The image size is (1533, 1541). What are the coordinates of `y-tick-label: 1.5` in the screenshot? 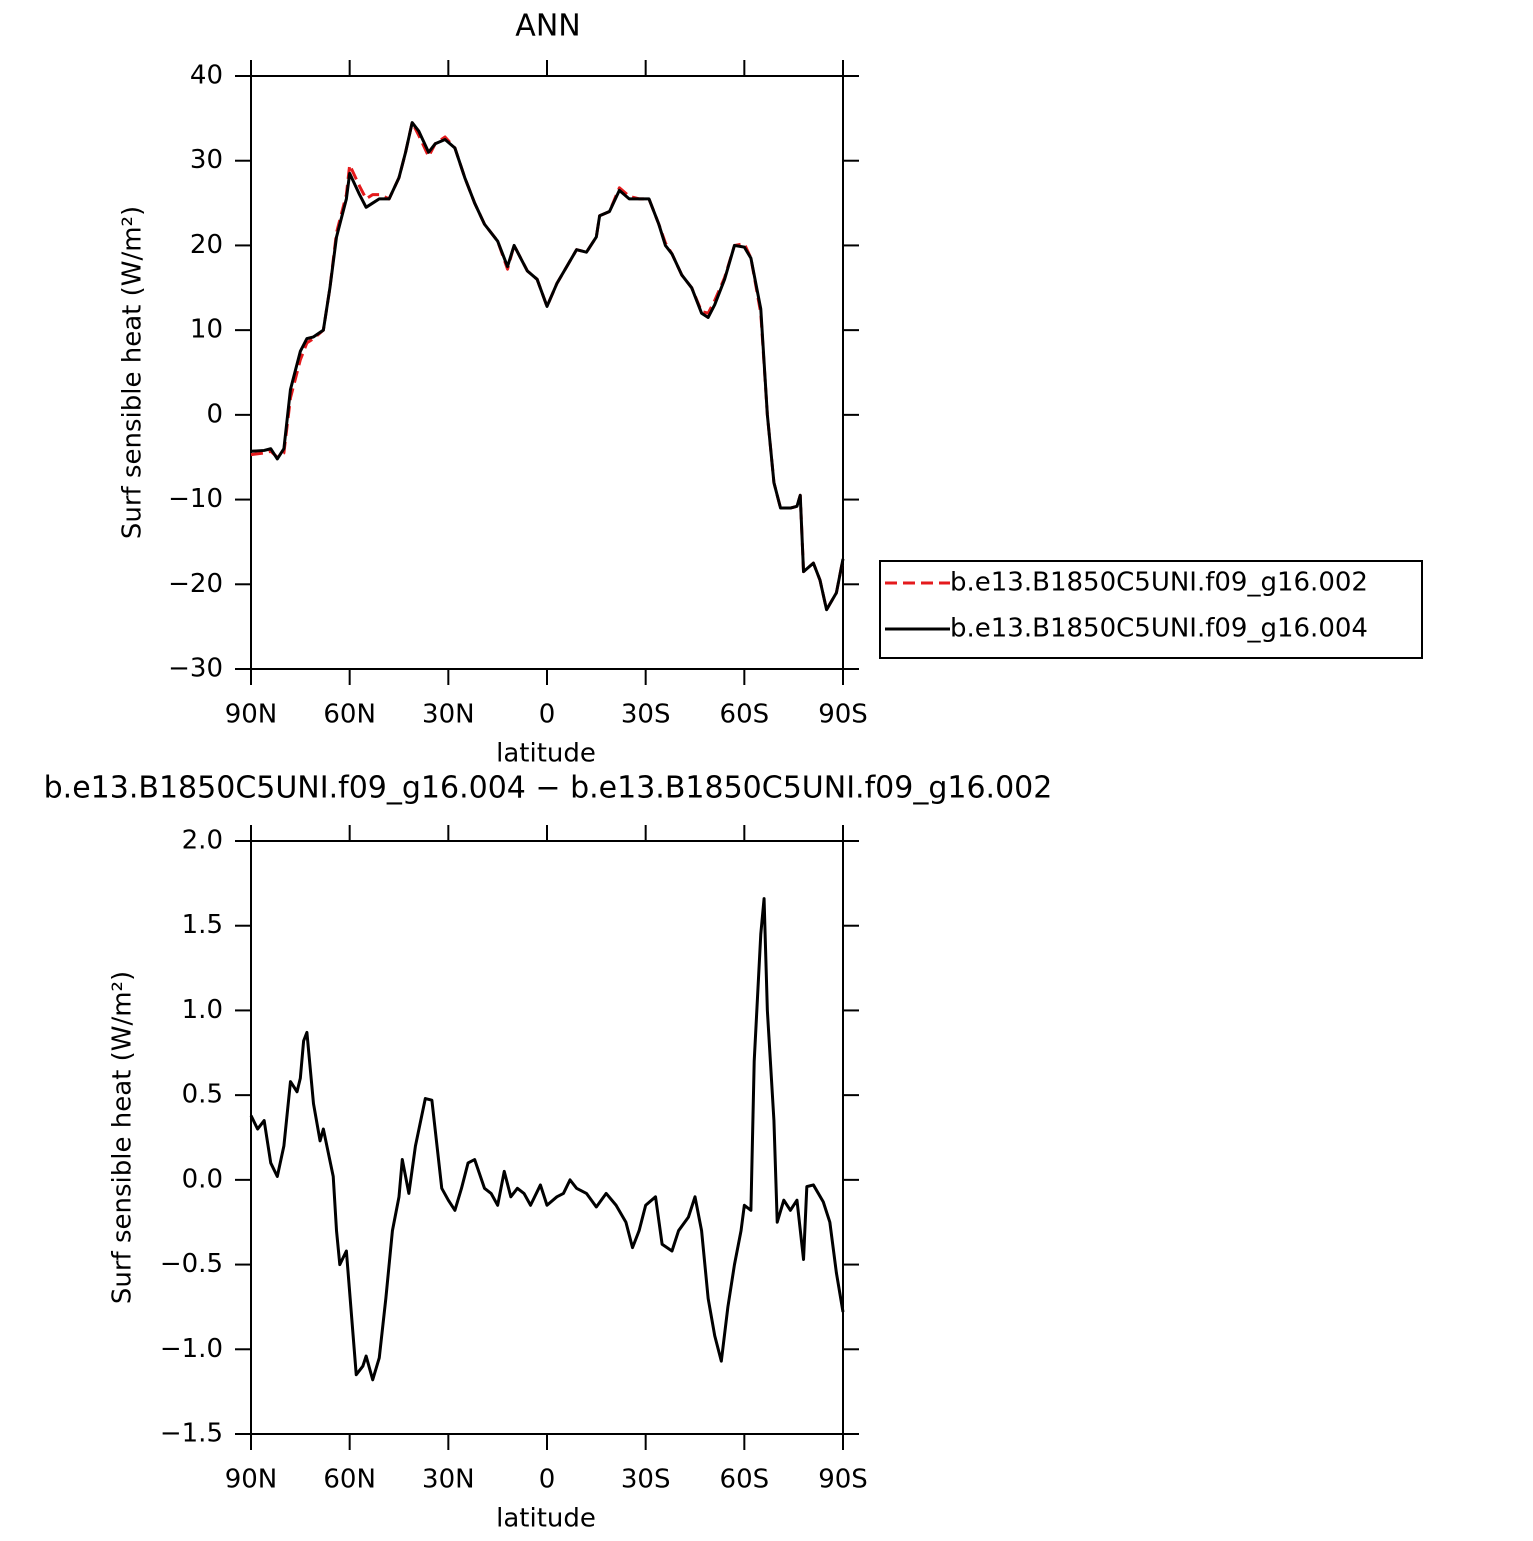 It's located at (202, 925).